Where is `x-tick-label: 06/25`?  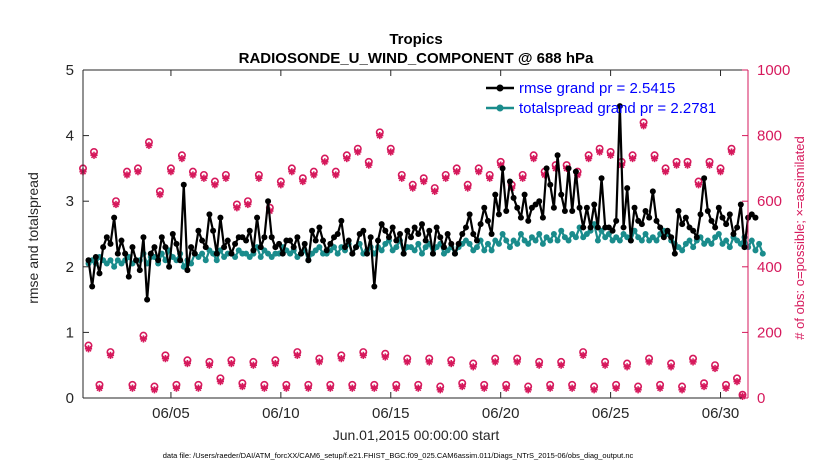
x-tick-label: 06/25 is located at coordinates (611, 413).